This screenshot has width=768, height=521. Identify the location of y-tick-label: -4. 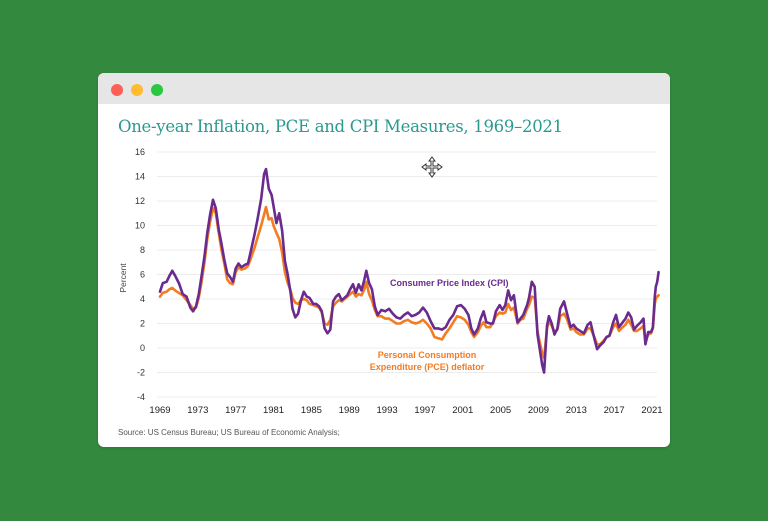
(141, 397).